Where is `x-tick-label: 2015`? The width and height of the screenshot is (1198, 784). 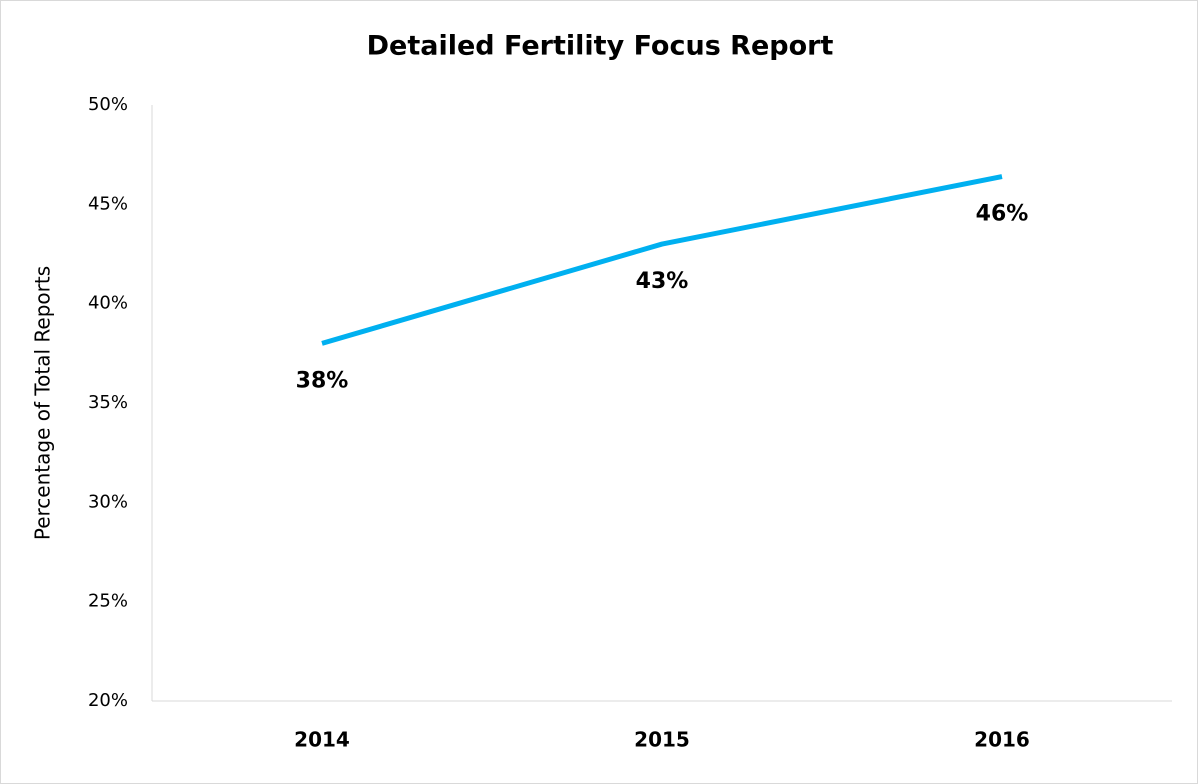 x-tick-label: 2015 is located at coordinates (662, 740).